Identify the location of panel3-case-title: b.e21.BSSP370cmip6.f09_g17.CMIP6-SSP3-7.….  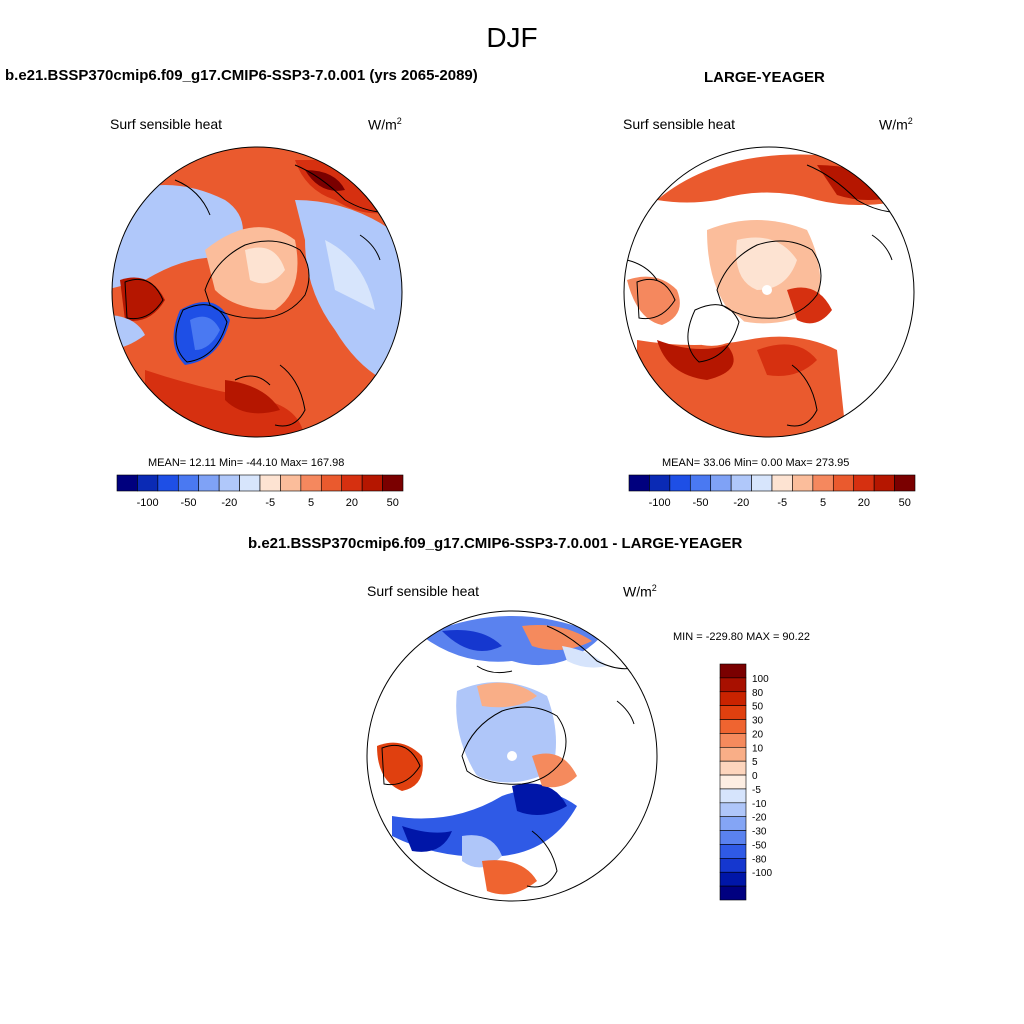
(495, 543).